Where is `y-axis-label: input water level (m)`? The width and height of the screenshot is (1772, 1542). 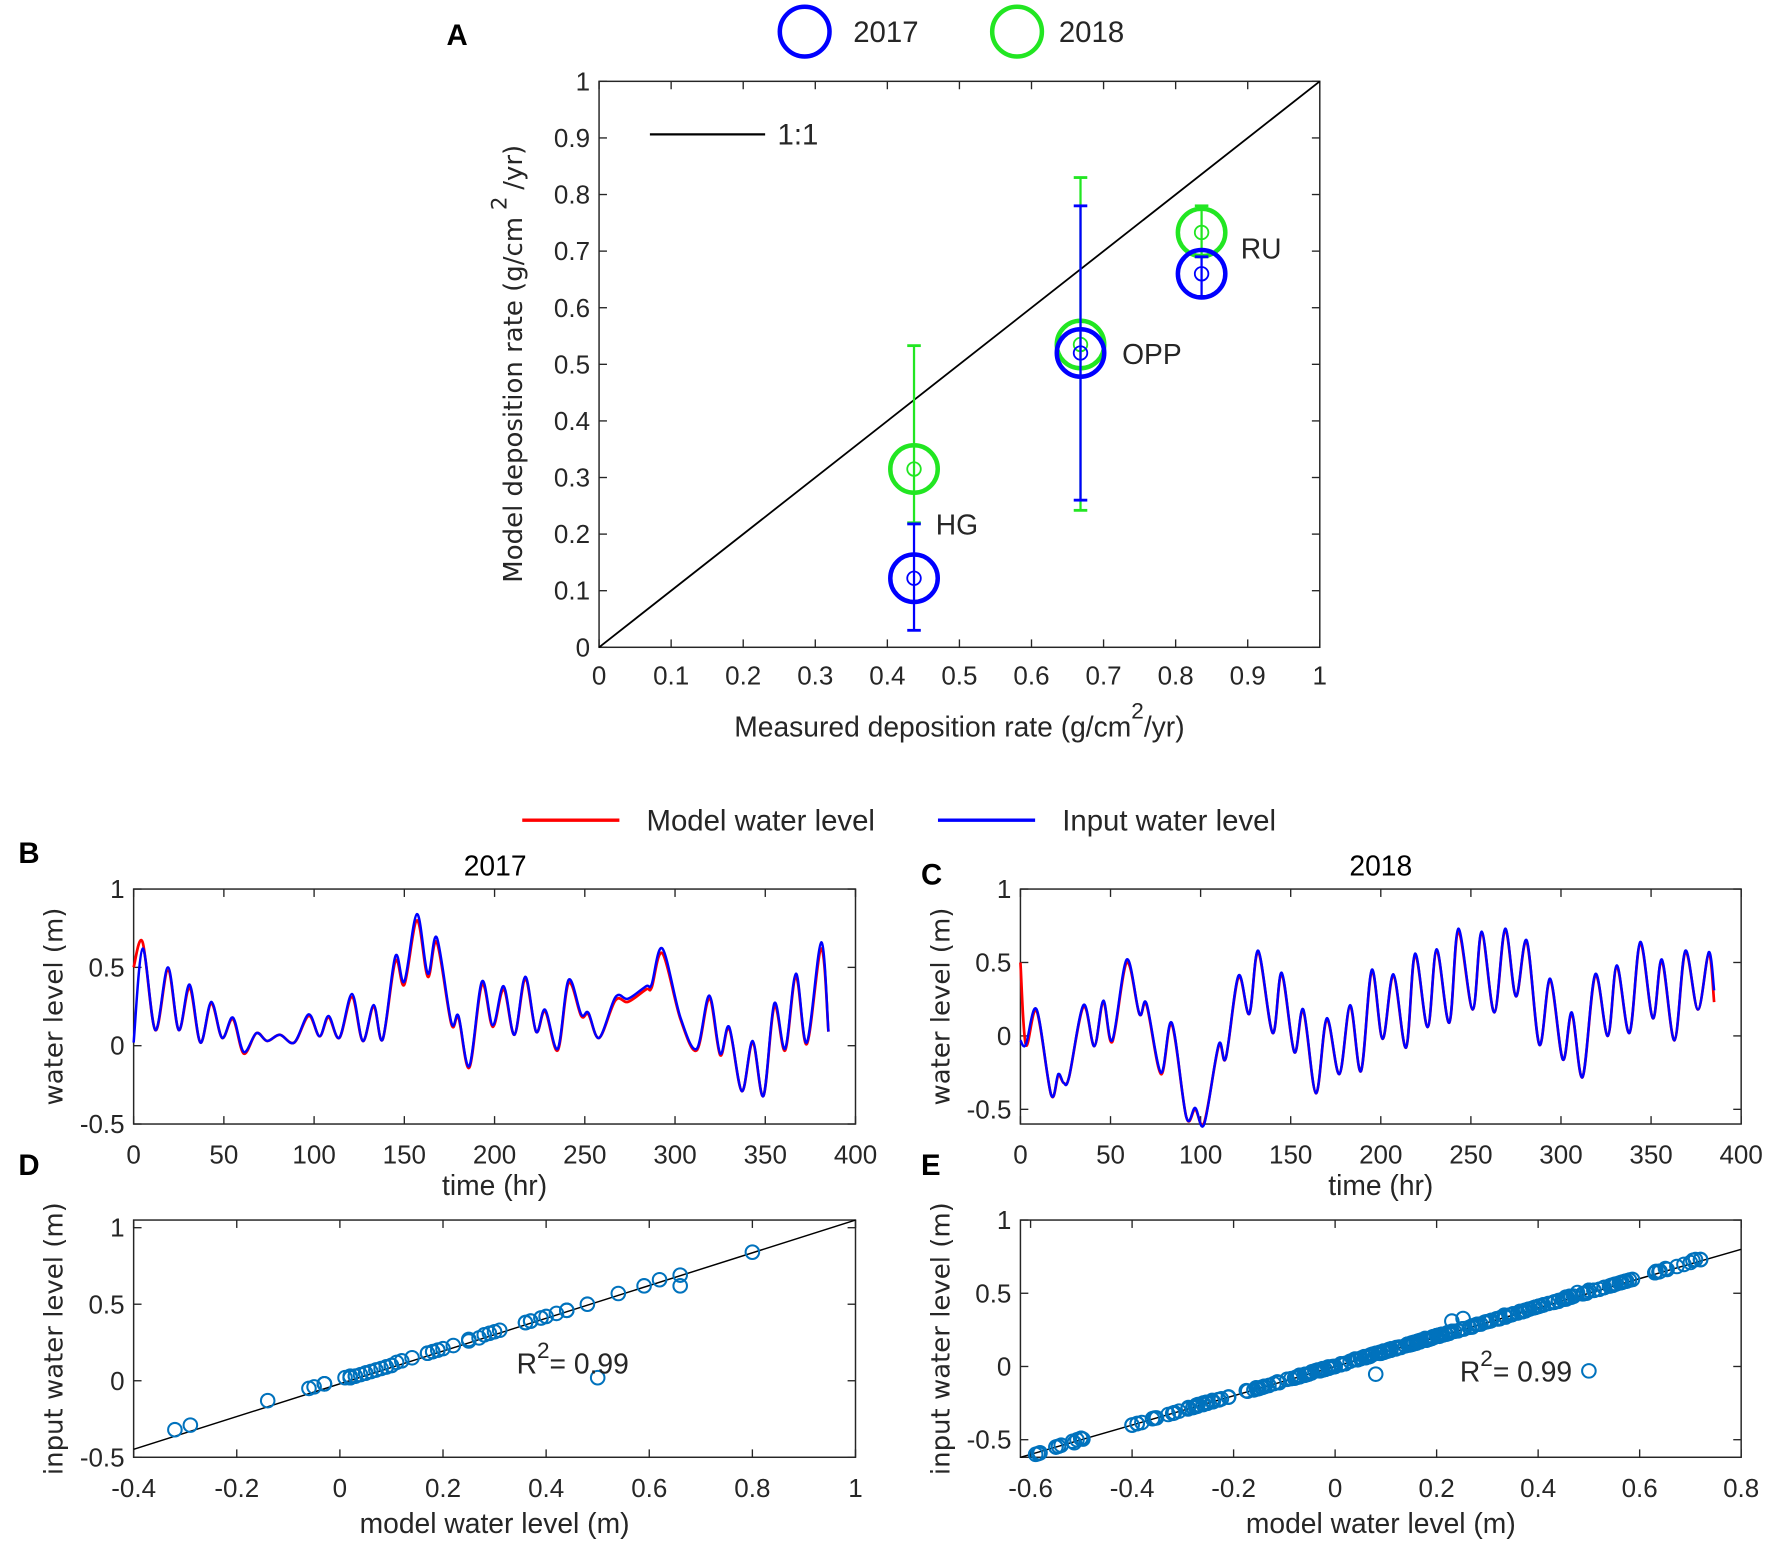
y-axis-label: input water level (m) is located at coordinates (54, 1338).